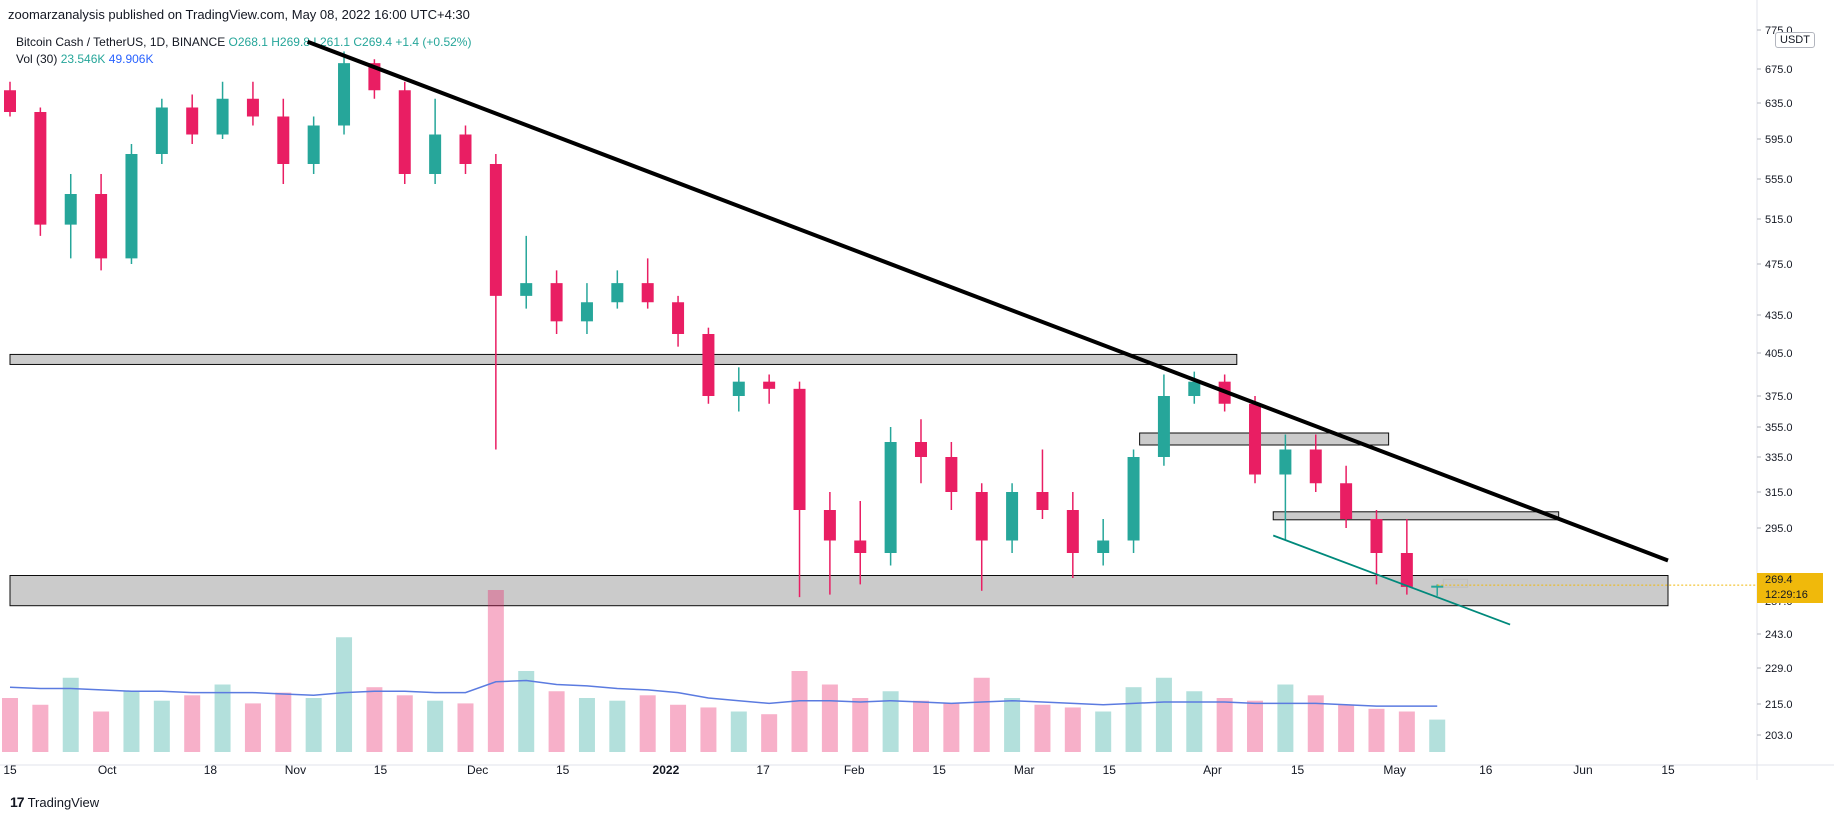  What do you see at coordinates (63, 802) in the screenshot?
I see `brand-name: TradingView` at bounding box center [63, 802].